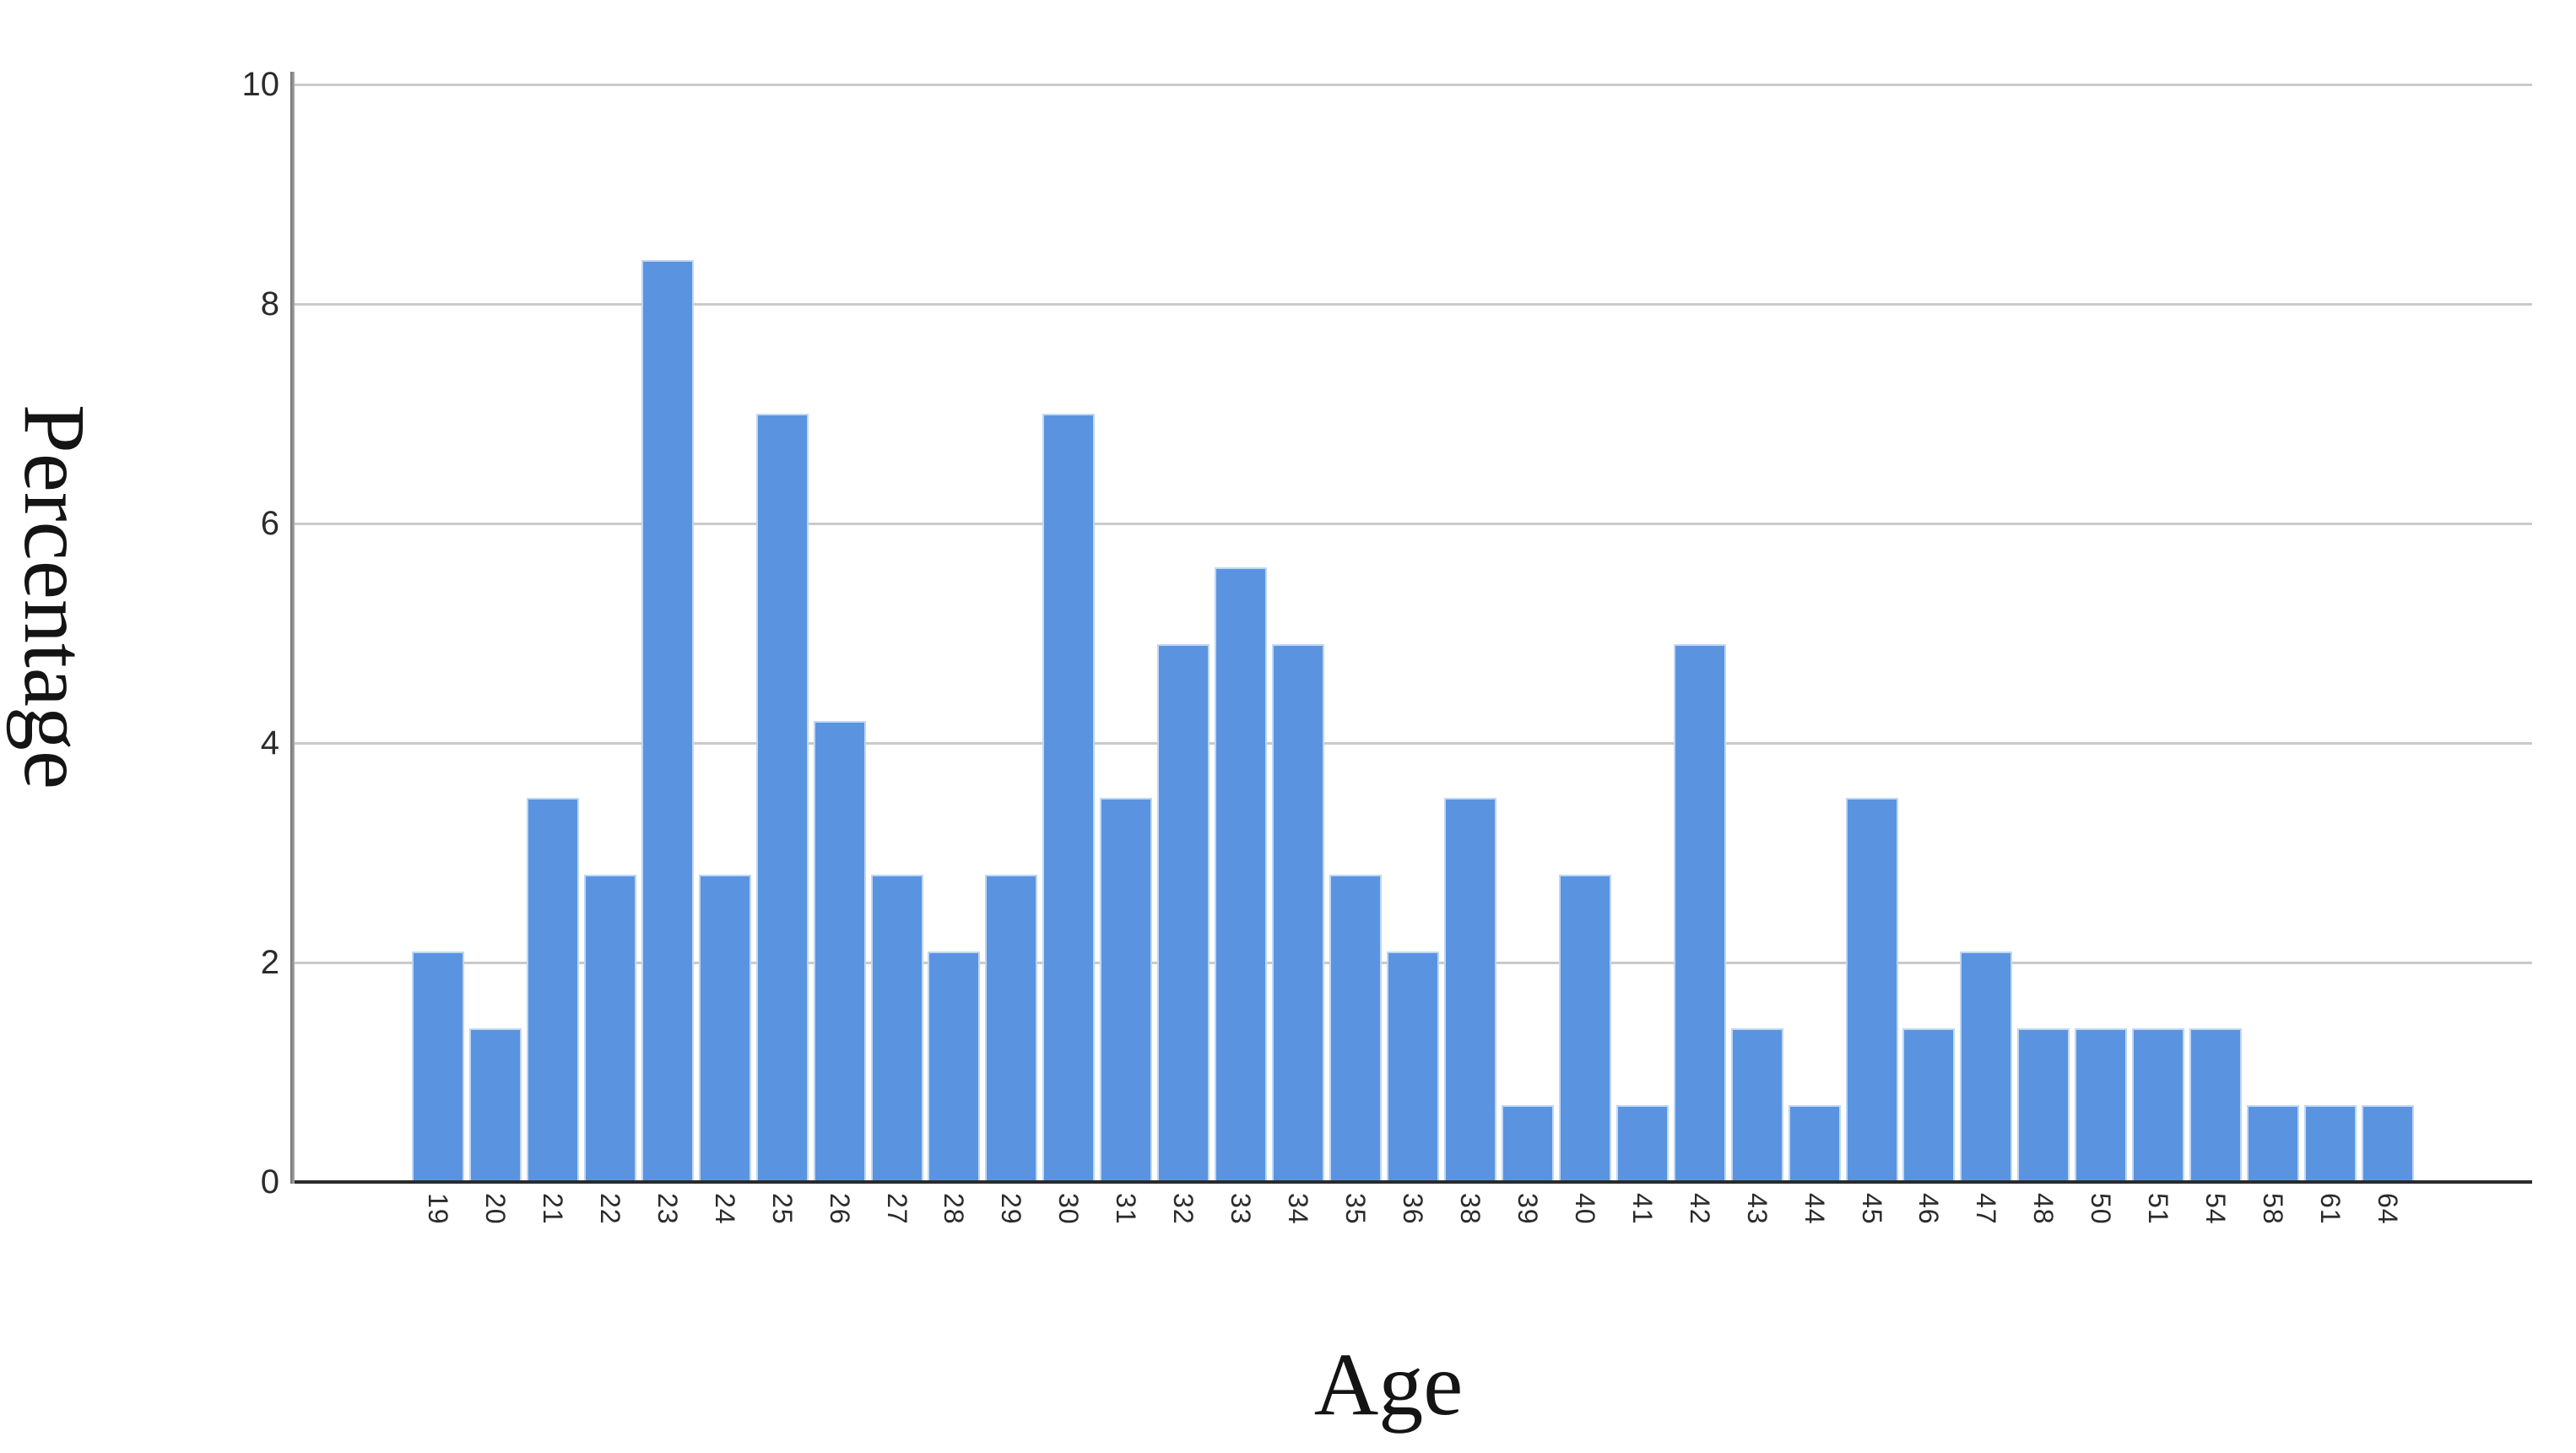 The height and width of the screenshot is (1453, 2576). I want to click on x-tick-label: 35, so click(1355, 1209).